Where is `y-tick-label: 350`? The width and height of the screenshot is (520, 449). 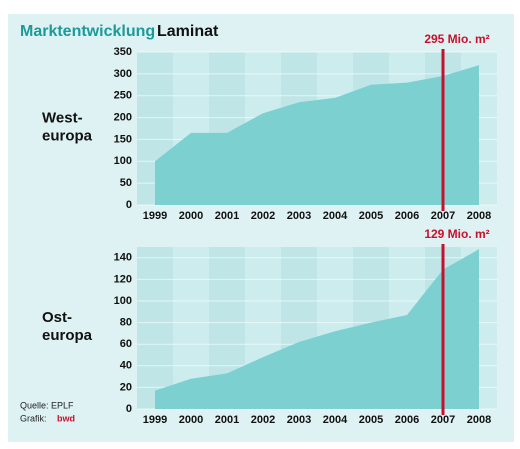 y-tick-label: 350 is located at coordinates (123, 52).